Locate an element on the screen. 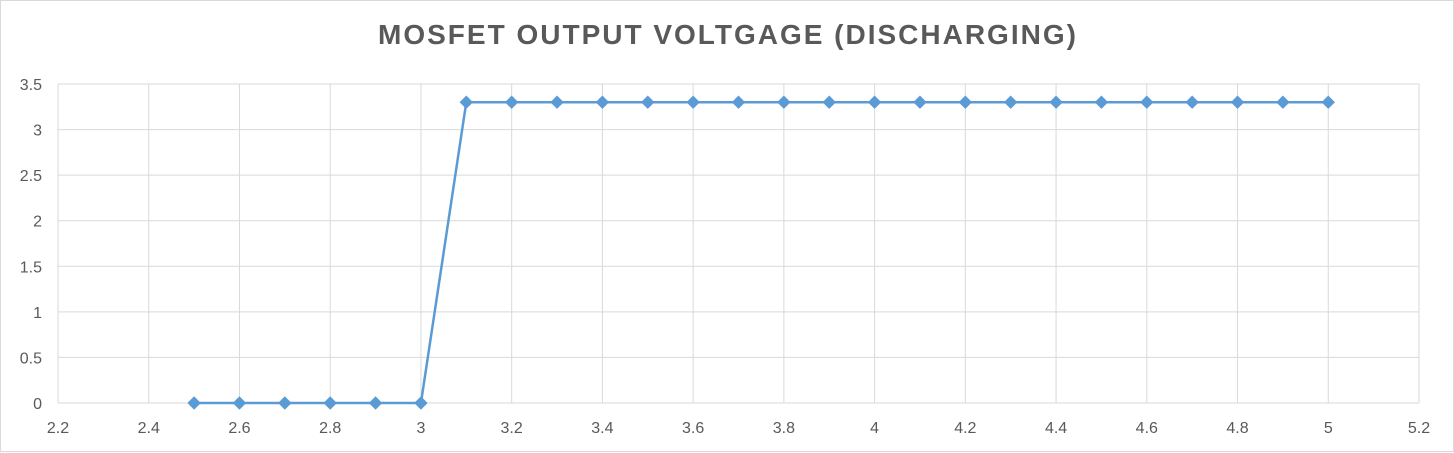 Image resolution: width=1454 pixels, height=453 pixels. y-tick-label: 1.5 is located at coordinates (31, 267).